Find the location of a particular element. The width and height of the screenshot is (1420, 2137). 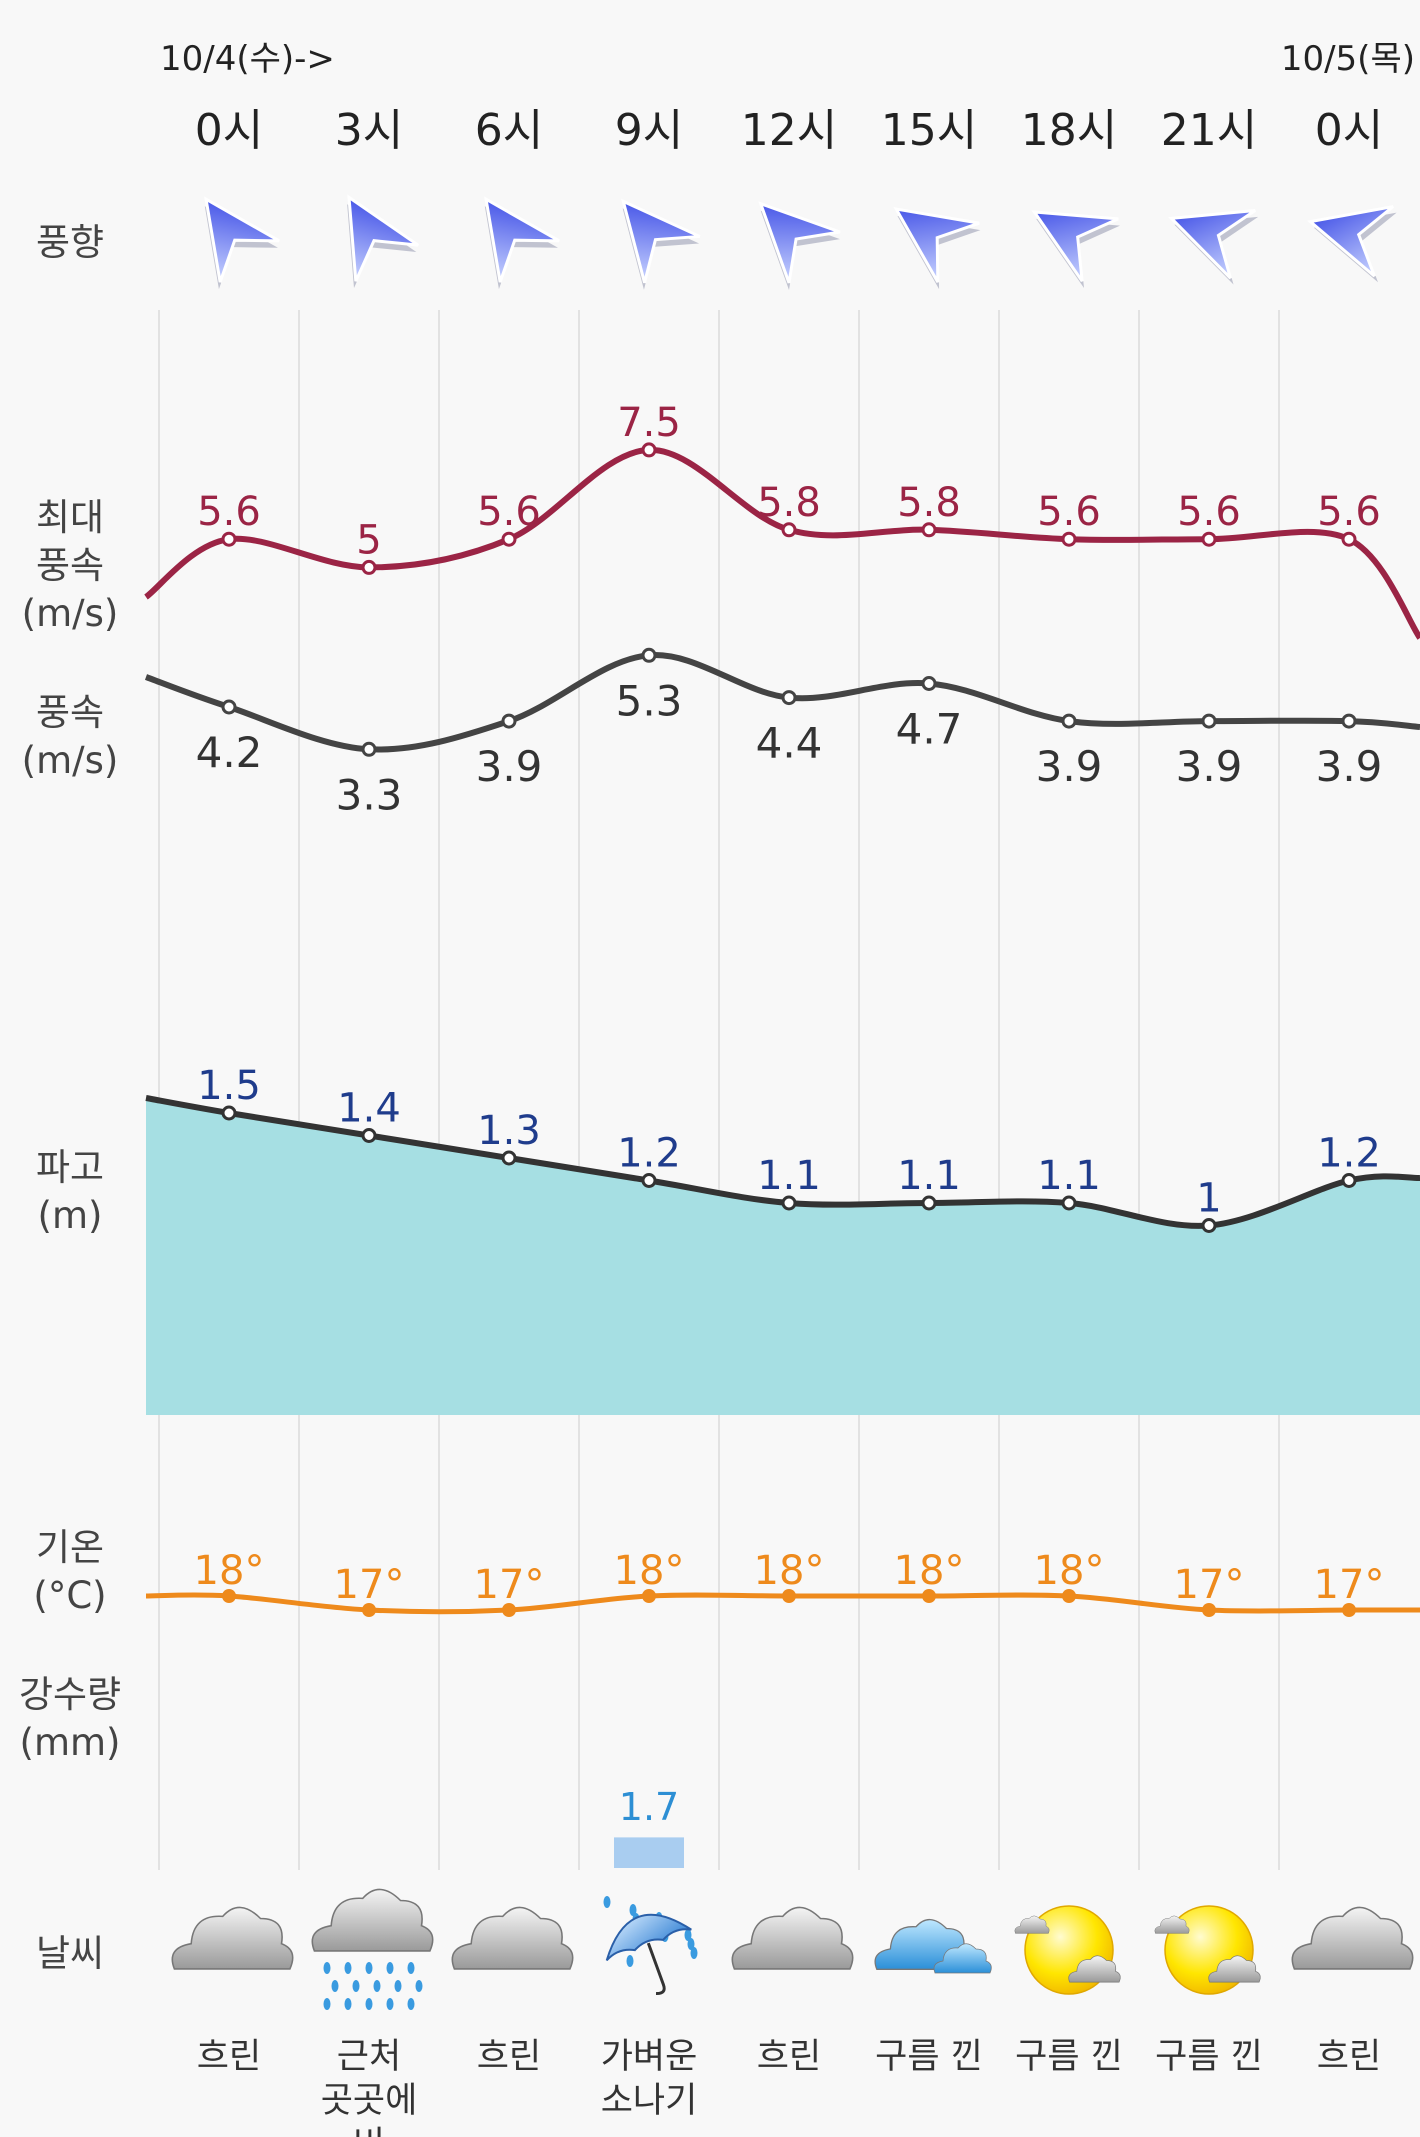

temperature-series: 18° 17° 17° 18° 18° 18° 18° 17° 17° is located at coordinates (782, 1582).